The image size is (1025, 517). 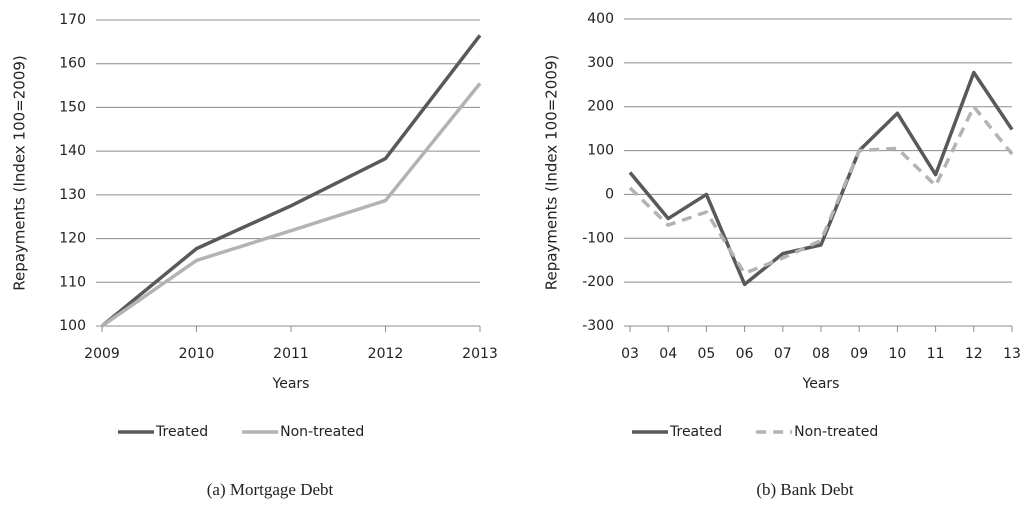 I want to click on x-tick-label: 2011, so click(x=291, y=354).